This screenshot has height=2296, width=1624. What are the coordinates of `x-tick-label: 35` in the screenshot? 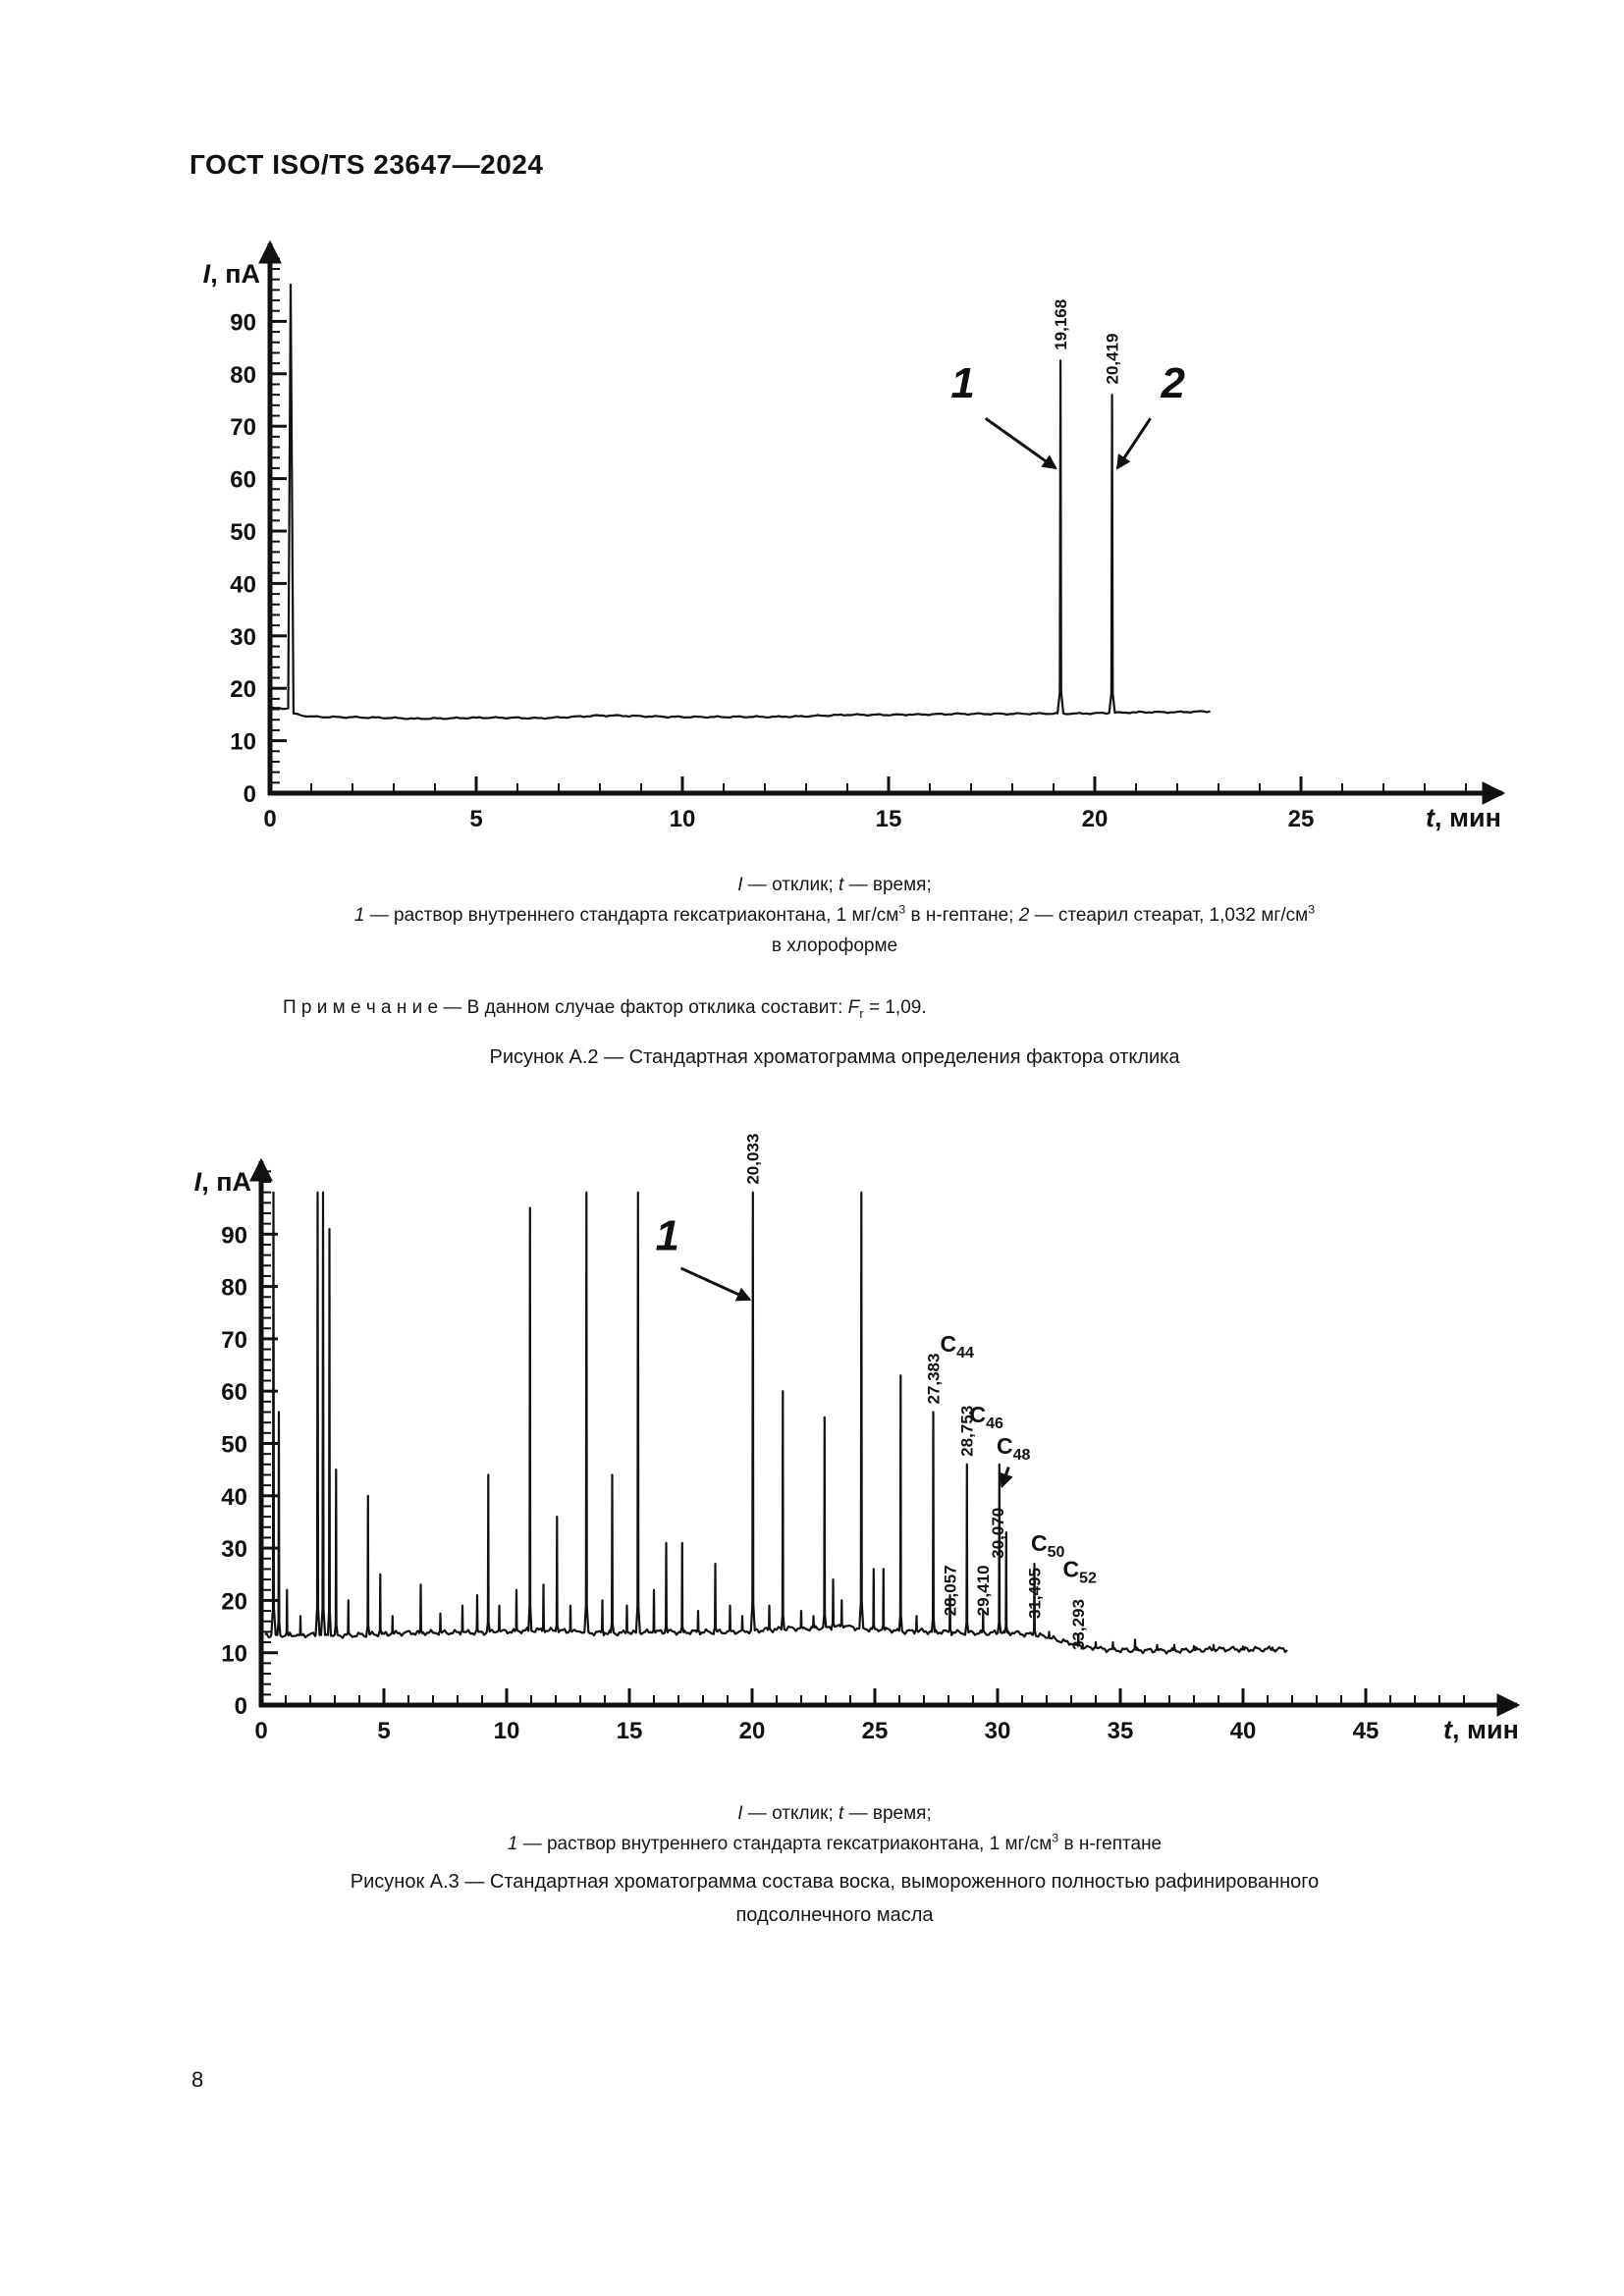 It's located at (1121, 1731).